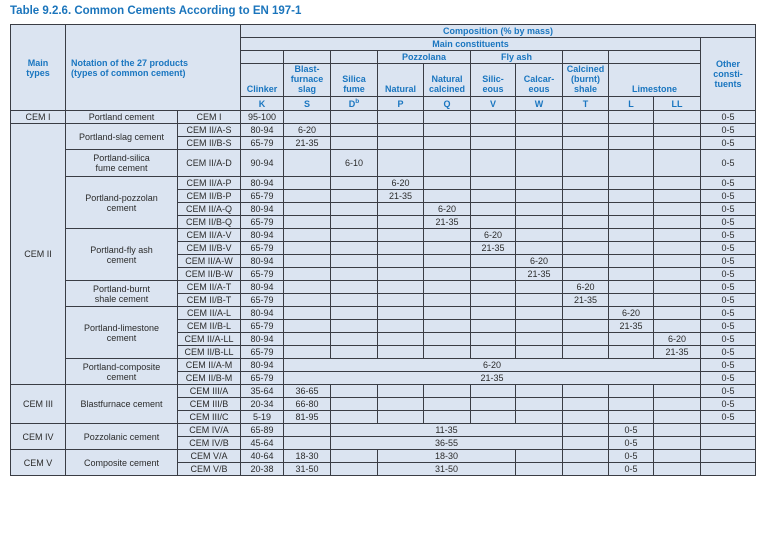 This screenshot has height=534, width=762. Describe the element at coordinates (209, 404) in the screenshot. I see `notation-code-cell: CEM III/B` at that location.